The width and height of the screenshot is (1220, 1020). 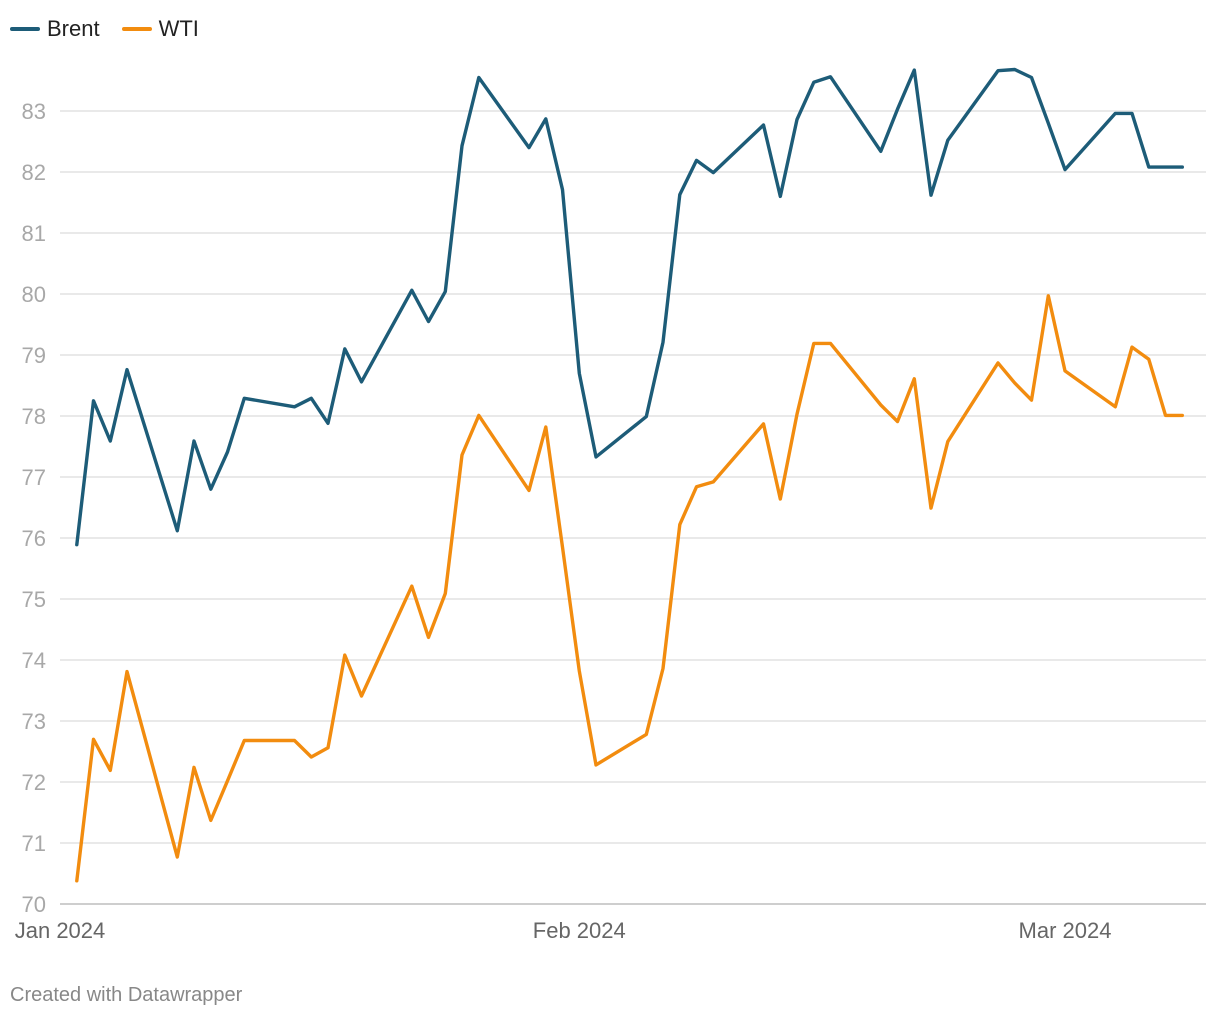 I want to click on legend-item-wti: WTI, so click(x=160, y=29).